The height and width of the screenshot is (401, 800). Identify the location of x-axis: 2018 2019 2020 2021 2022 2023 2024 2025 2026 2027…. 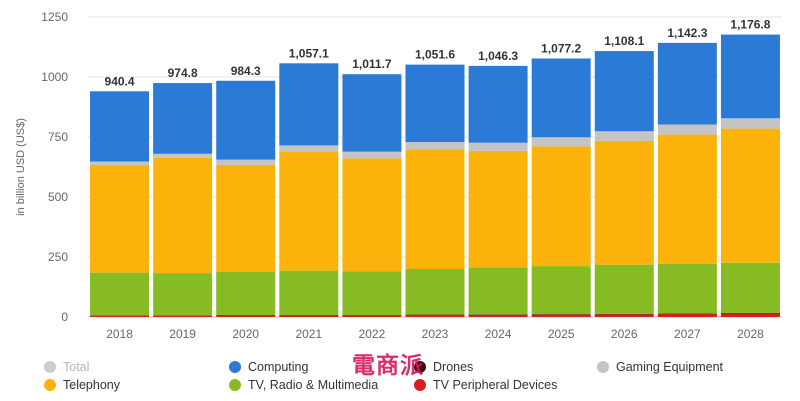
(435, 334).